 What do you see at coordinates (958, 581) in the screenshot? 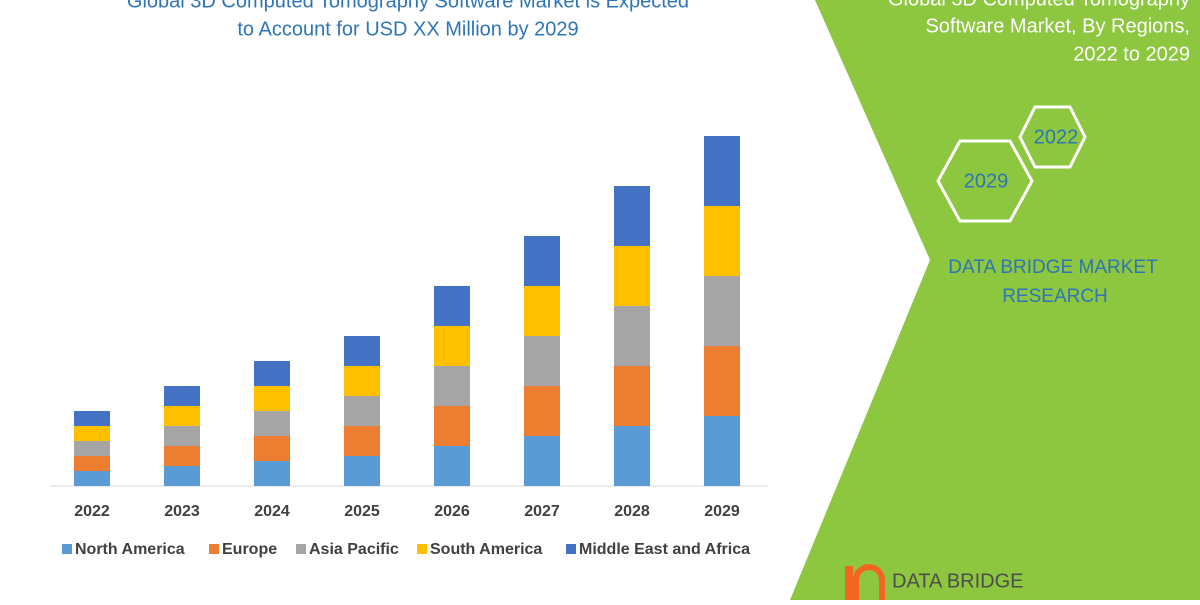
I see `logo-text: DATA BRIDGE` at bounding box center [958, 581].